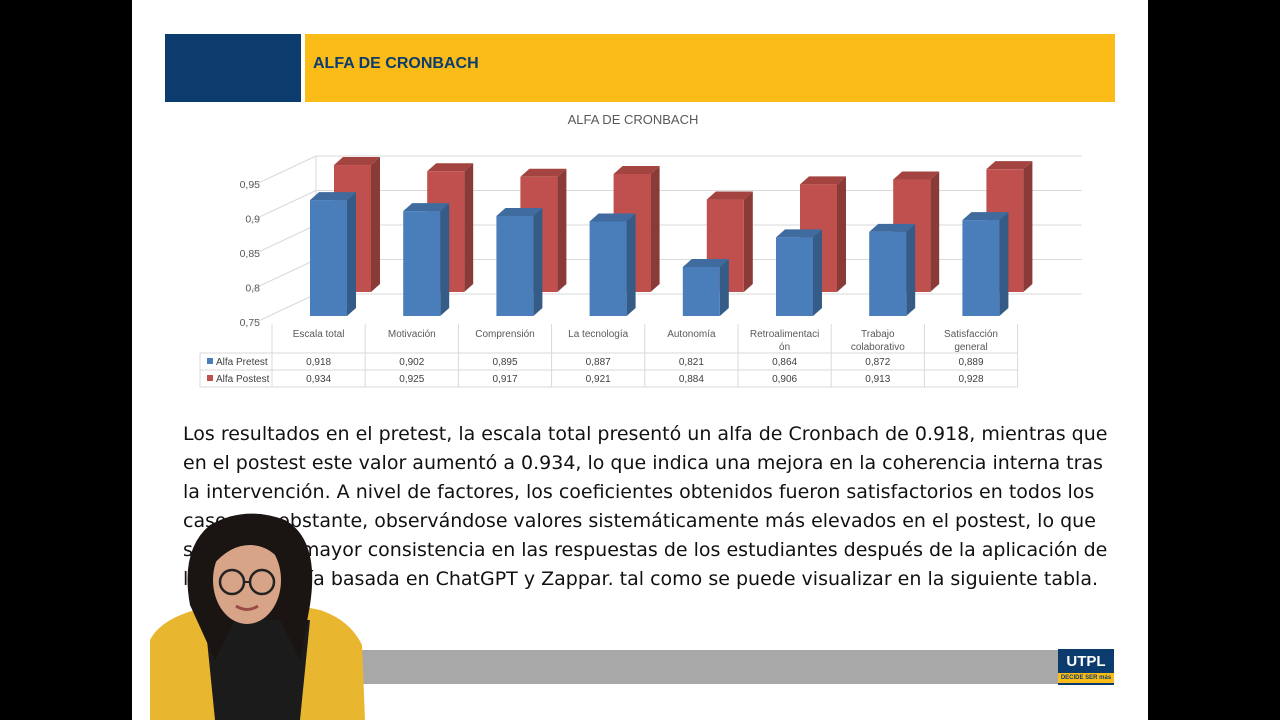 Image resolution: width=1280 pixels, height=720 pixels. I want to click on legend-label: Alfa Pretest, so click(242, 362).